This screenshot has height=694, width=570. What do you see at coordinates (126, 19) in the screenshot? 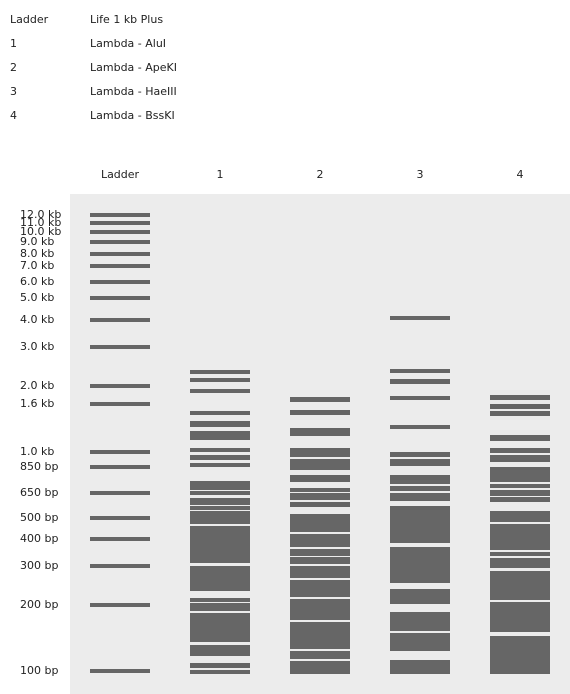
I see `legend-enzyme: Life 1 kb Plus` at bounding box center [126, 19].